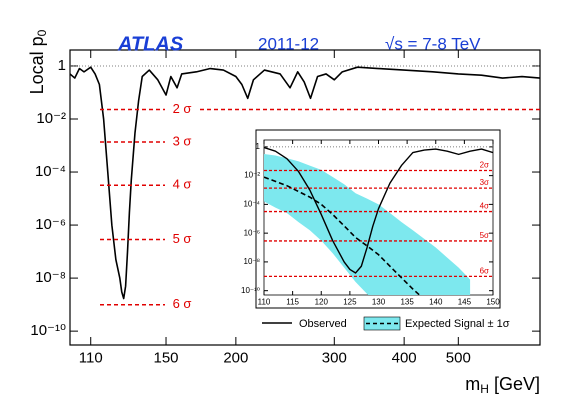 The image size is (566, 412). I want to click on legend-observed-label: Observed, so click(323, 324).